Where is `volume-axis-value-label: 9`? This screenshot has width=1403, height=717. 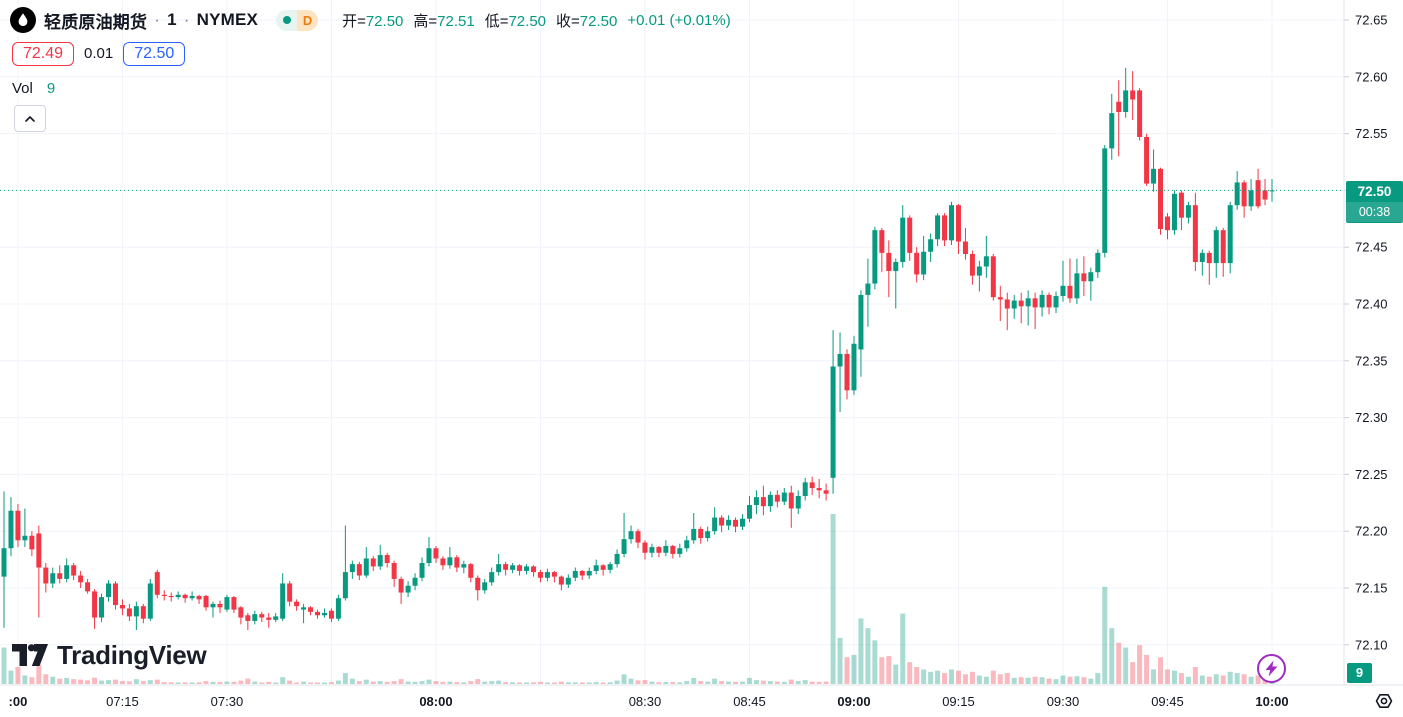 volume-axis-value-label: 9 is located at coordinates (1359, 673).